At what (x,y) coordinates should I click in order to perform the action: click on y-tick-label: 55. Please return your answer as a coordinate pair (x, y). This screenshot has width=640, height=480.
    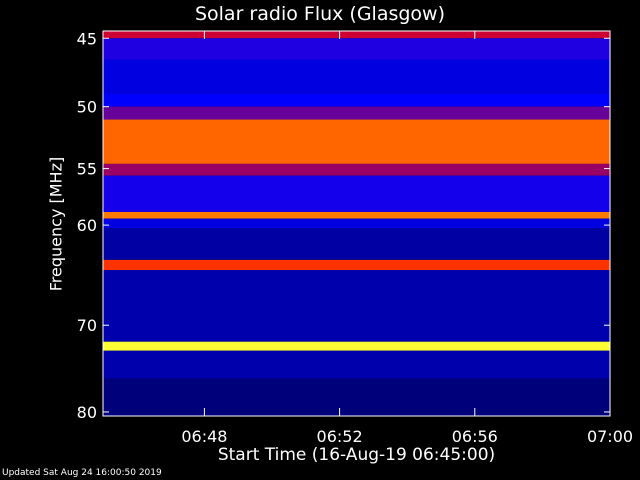
    Looking at the image, I should click on (87, 169).